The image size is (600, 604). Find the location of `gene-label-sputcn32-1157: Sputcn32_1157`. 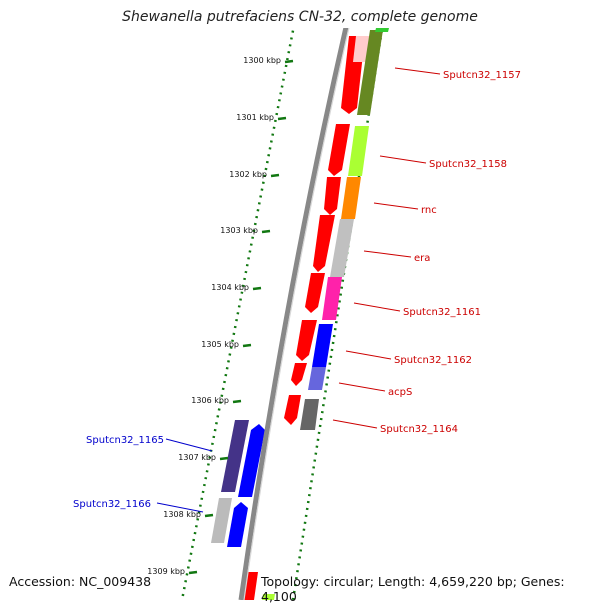

gene-label-sputcn32-1157: Sputcn32_1157 is located at coordinates (482, 75).